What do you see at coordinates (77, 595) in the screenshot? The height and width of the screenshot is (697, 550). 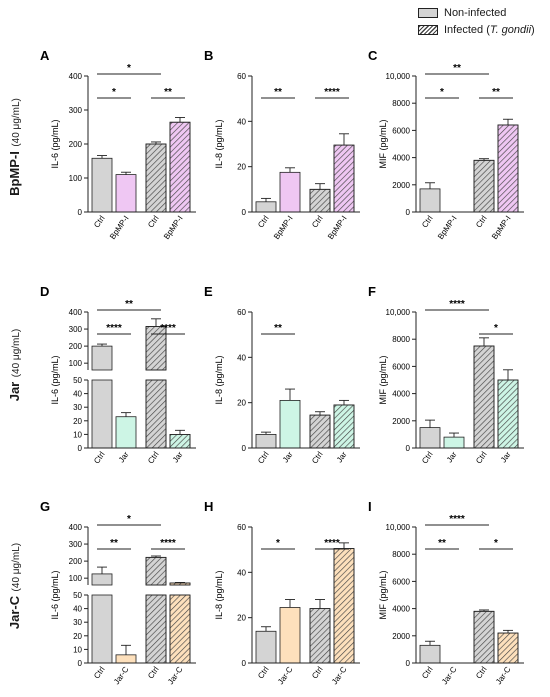 I see `y-tick-label: 50` at bounding box center [77, 595].